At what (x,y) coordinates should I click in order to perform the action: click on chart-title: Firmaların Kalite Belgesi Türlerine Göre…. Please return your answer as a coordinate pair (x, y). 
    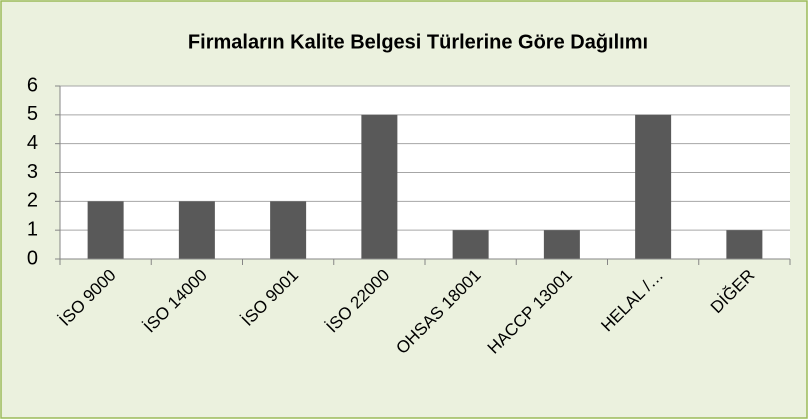
    Looking at the image, I should click on (418, 42).